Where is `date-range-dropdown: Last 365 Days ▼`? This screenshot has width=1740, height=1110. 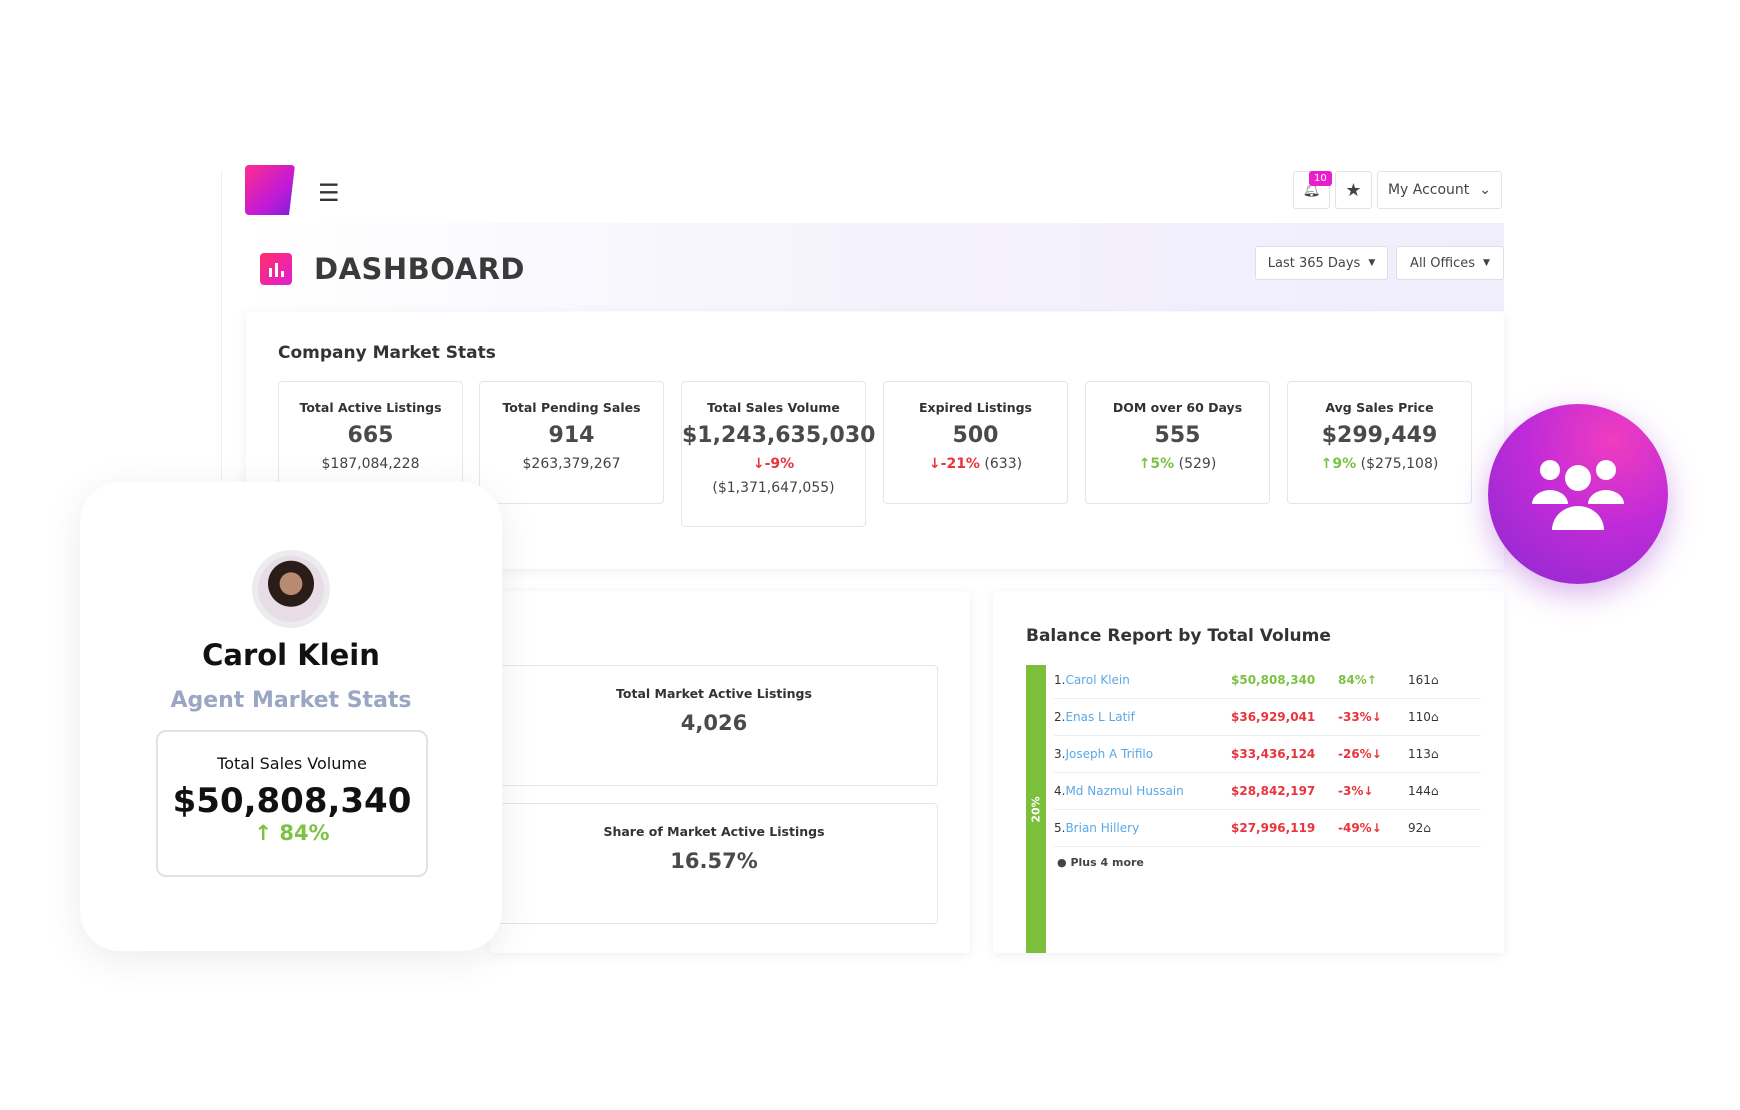 date-range-dropdown: Last 365 Days ▼ is located at coordinates (1321, 263).